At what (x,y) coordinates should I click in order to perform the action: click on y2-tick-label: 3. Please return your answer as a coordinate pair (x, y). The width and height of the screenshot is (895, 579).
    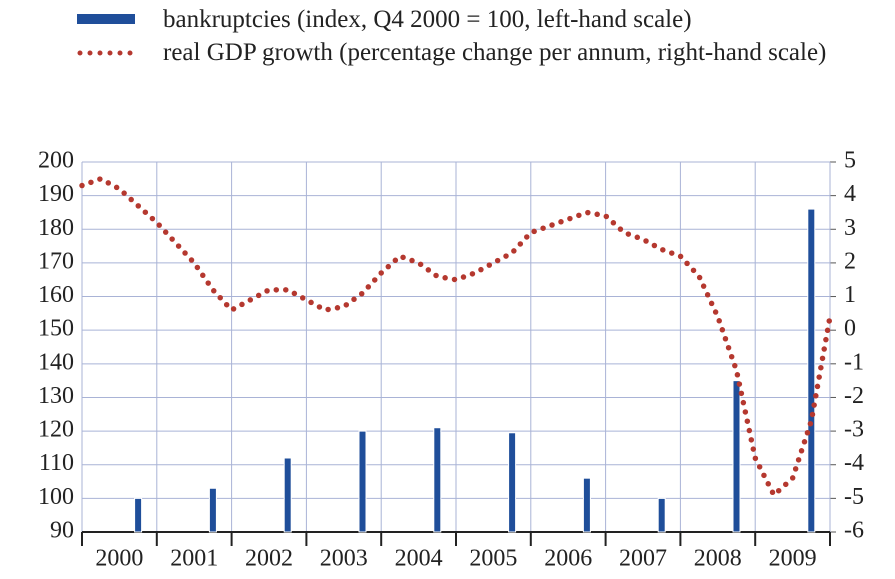
    Looking at the image, I should click on (850, 228).